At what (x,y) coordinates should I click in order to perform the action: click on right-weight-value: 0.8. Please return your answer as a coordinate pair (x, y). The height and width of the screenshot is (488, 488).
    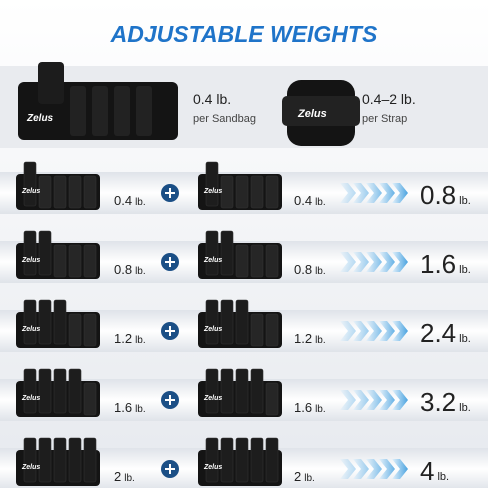
    Looking at the image, I should click on (303, 269).